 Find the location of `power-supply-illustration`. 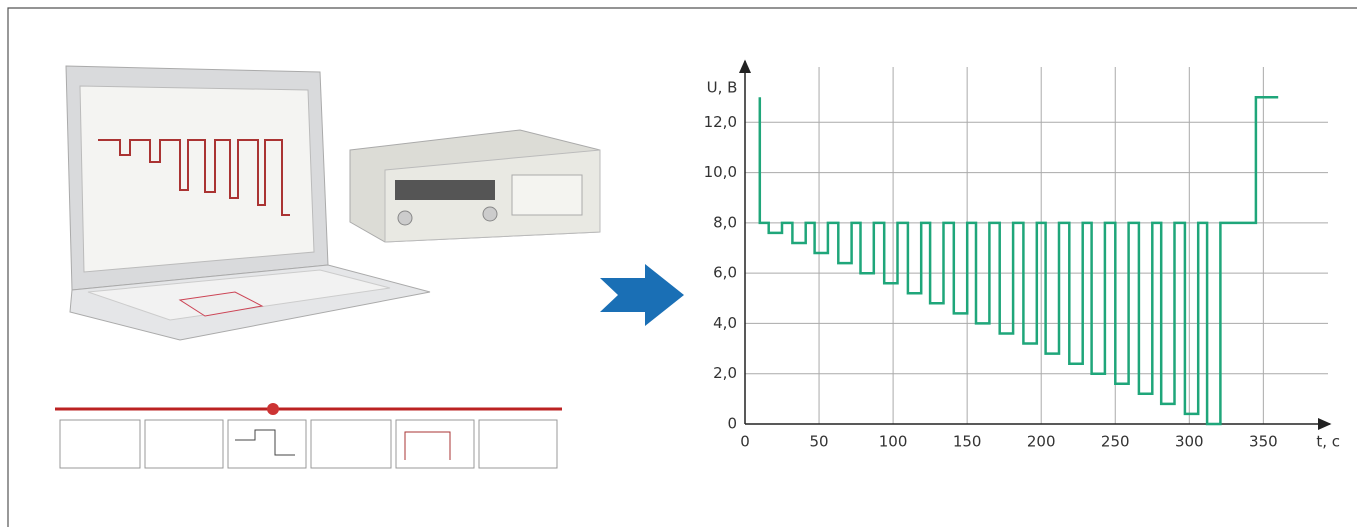

power-supply-illustration is located at coordinates (475, 186).